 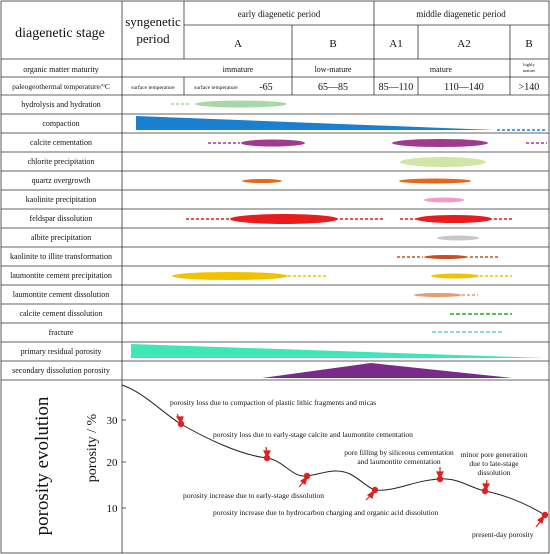 I want to click on maturity-mature: mature, so click(x=441, y=69).